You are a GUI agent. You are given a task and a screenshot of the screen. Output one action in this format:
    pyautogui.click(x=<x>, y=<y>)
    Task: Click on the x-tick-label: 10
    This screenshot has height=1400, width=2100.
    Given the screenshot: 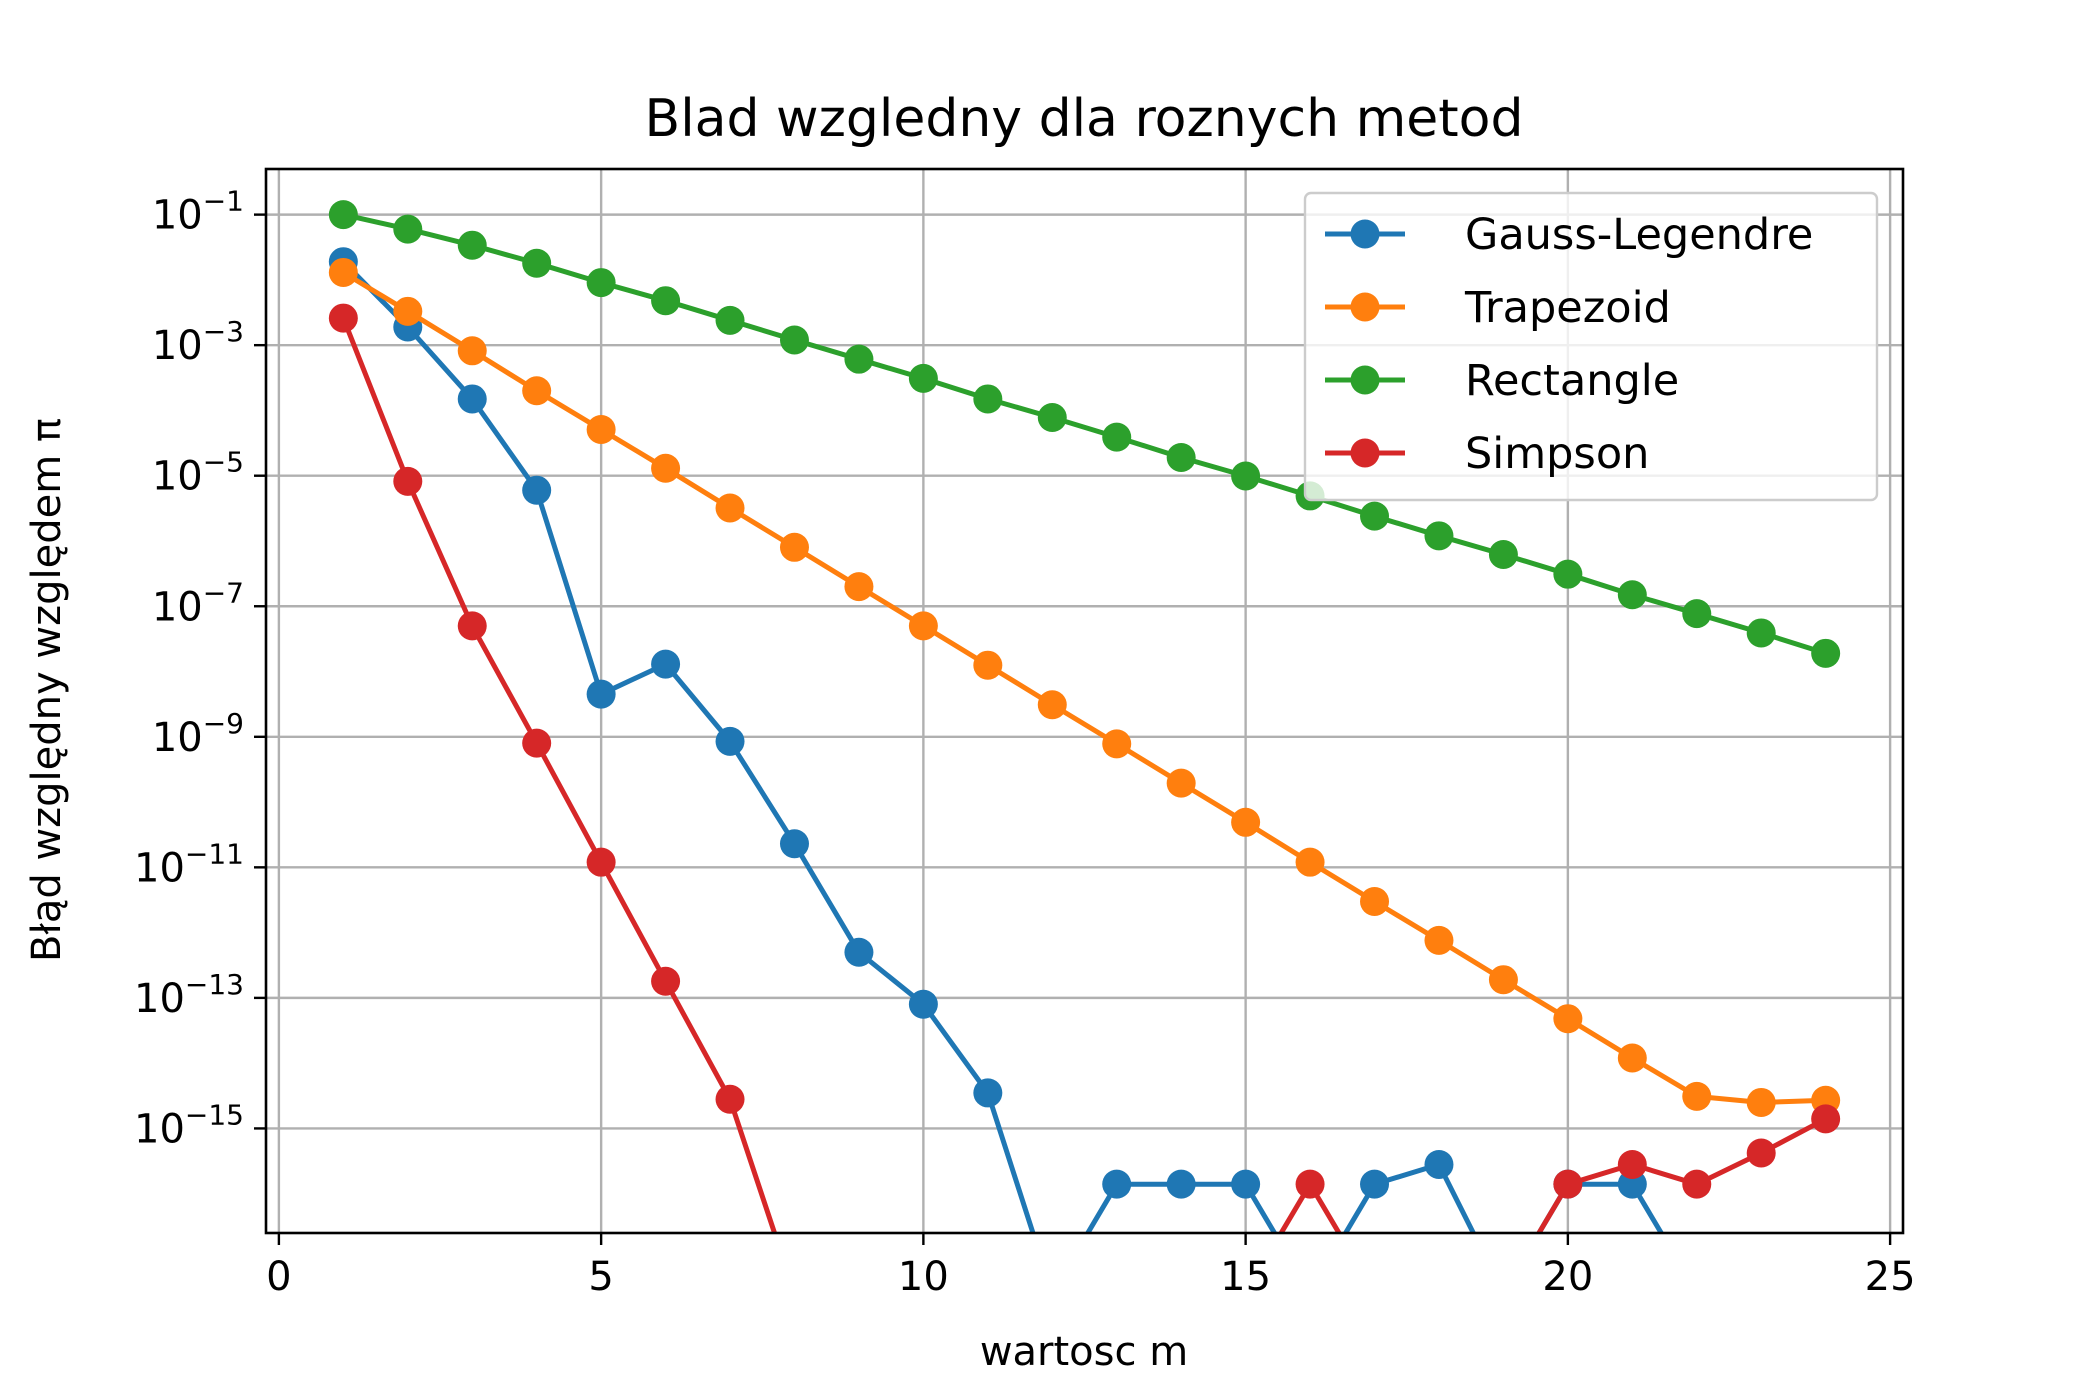 What is the action you would take?
    pyautogui.click(x=923, y=1277)
    